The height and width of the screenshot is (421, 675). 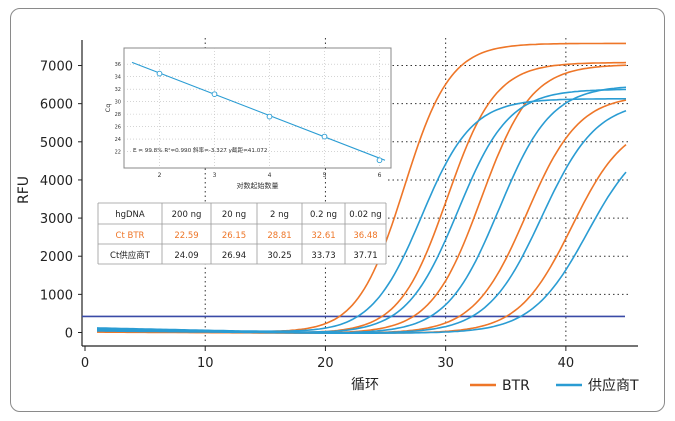 I want to click on table-cell: 24.09, so click(x=186, y=256).